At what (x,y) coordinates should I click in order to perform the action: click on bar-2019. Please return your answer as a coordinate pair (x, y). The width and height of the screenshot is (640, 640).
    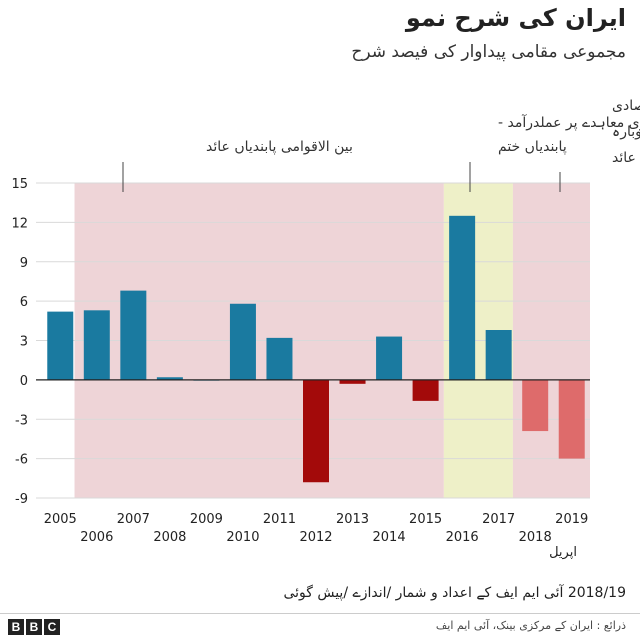
    Looking at the image, I should click on (571, 419).